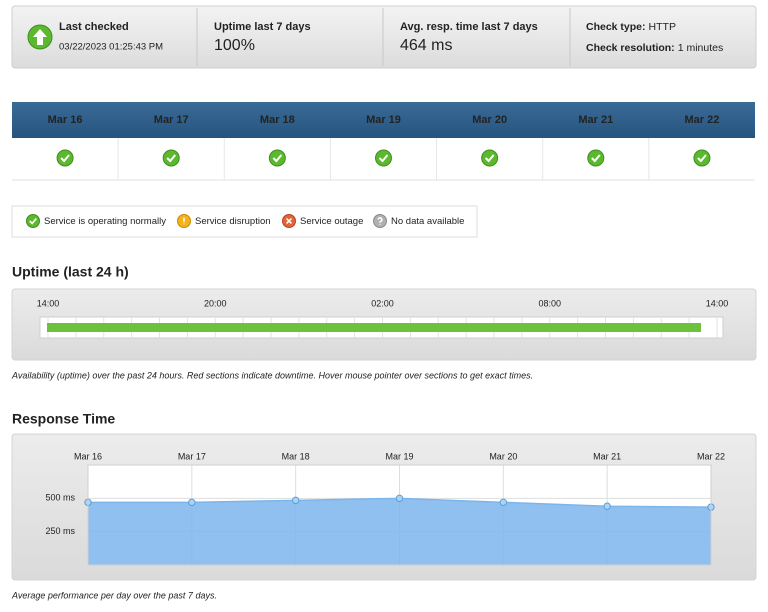 The image size is (768, 612). What do you see at coordinates (296, 456) in the screenshot?
I see `x-tick-label: Mar 18` at bounding box center [296, 456].